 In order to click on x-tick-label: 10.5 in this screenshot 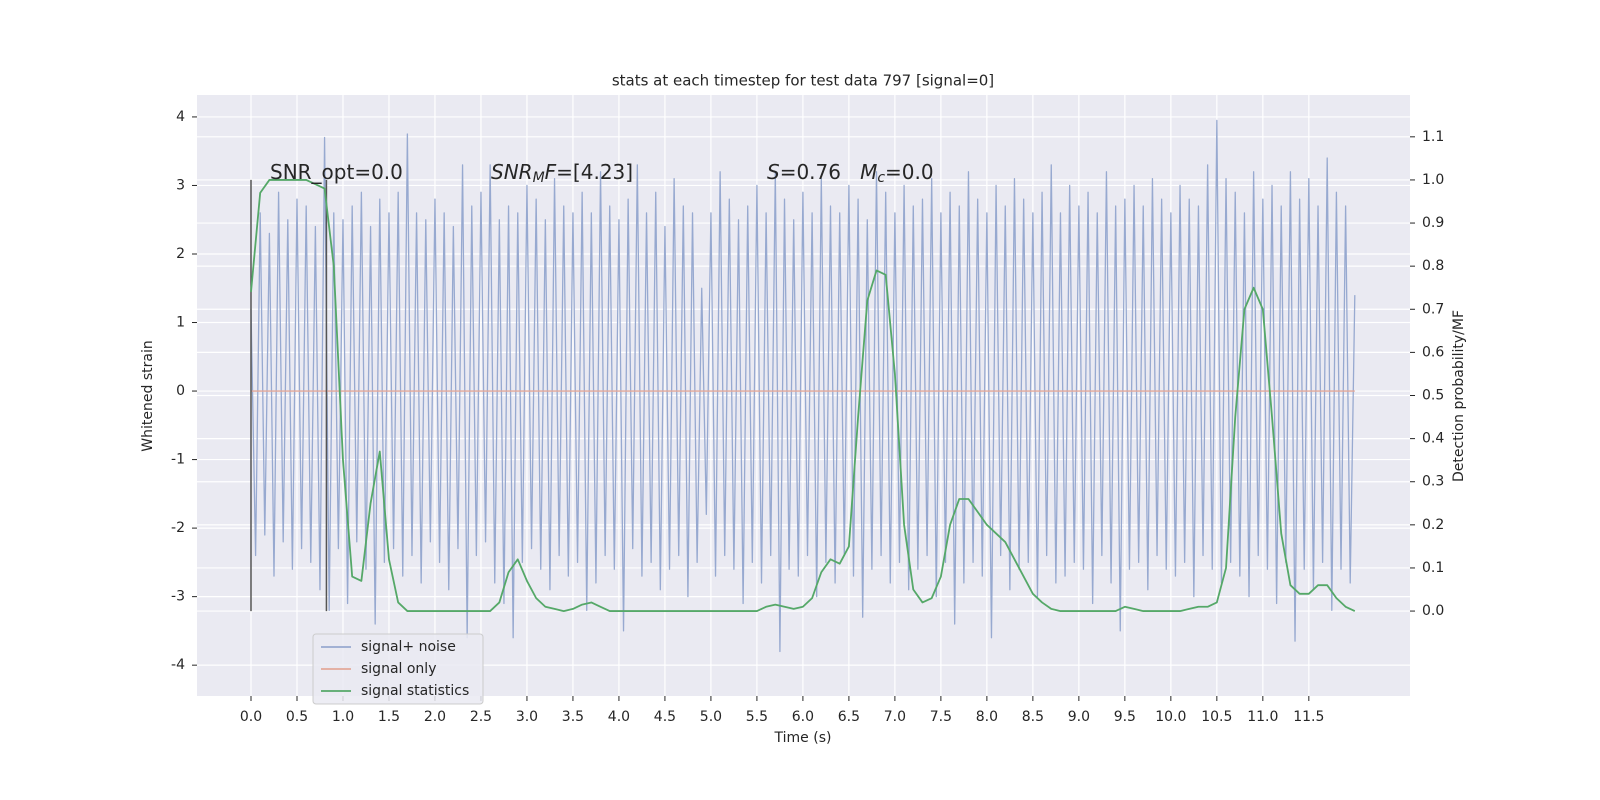, I will do `click(1216, 717)`.